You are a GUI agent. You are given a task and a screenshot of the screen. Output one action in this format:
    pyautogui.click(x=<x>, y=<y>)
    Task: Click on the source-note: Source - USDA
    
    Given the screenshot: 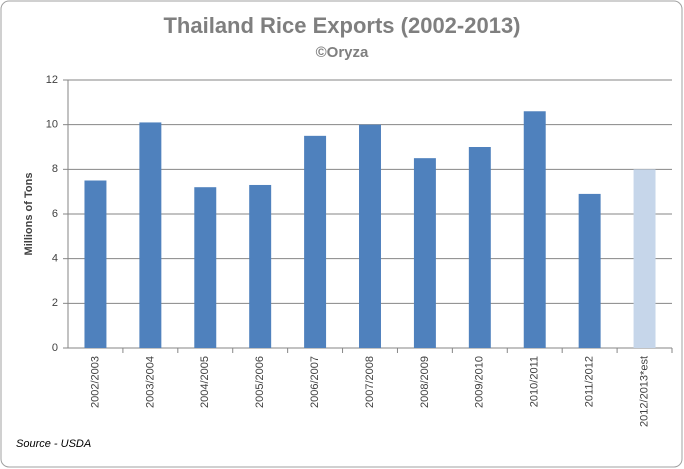 What is the action you would take?
    pyautogui.click(x=53, y=444)
    